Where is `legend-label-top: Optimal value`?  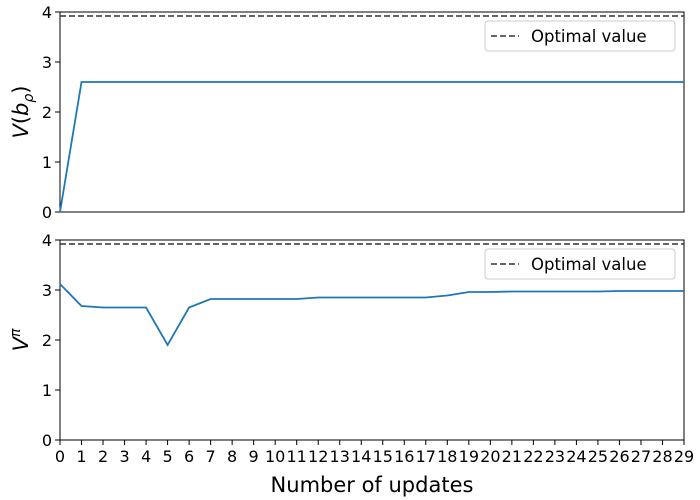
legend-label-top: Optimal value is located at coordinates (589, 36).